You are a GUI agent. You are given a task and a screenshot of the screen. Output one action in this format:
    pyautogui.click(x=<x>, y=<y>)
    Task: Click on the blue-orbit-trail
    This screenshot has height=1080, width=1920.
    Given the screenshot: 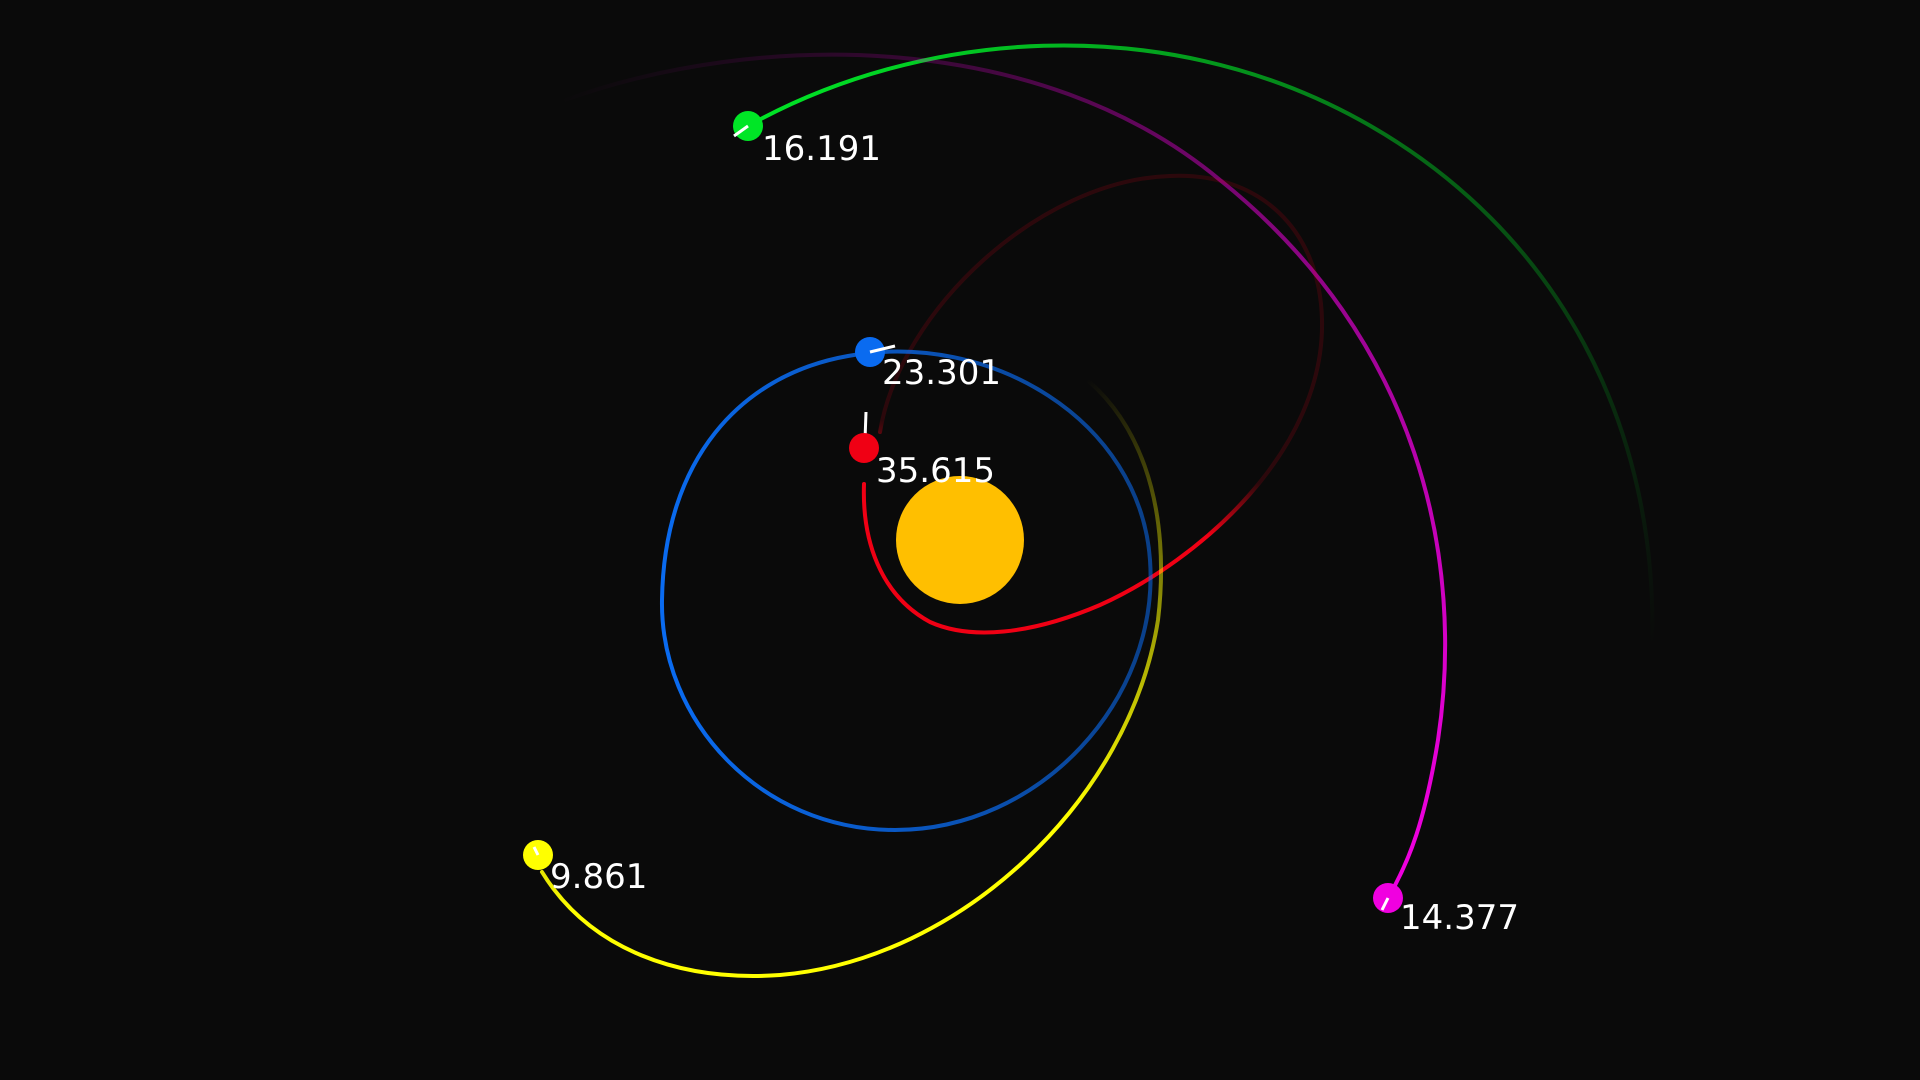 What is the action you would take?
    pyautogui.click(x=906, y=591)
    